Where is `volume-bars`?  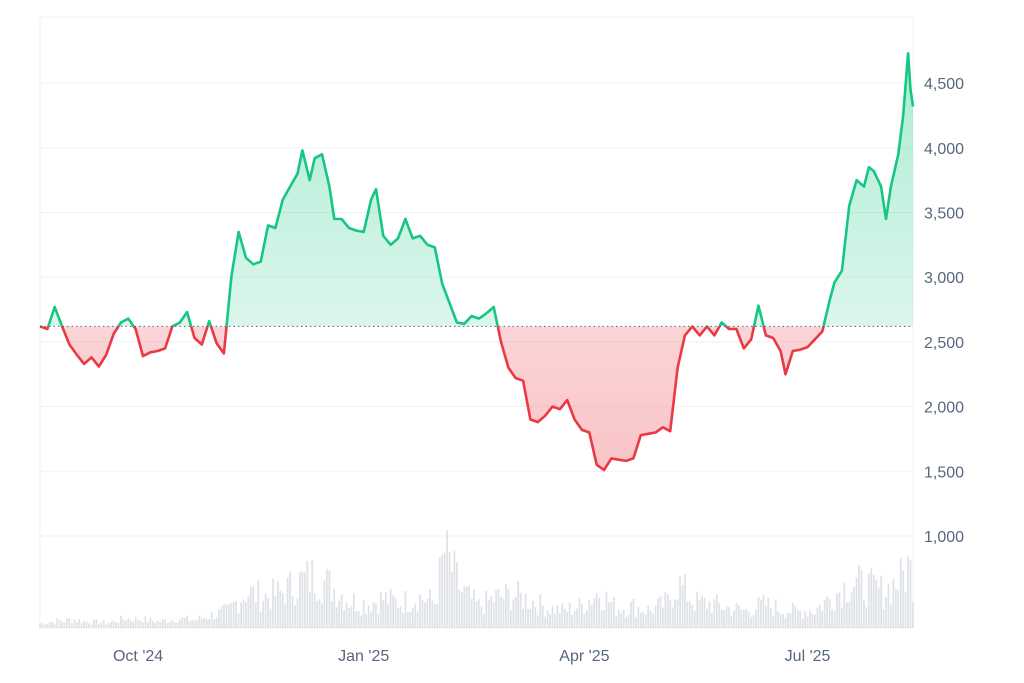
volume-bars is located at coordinates (476, 579).